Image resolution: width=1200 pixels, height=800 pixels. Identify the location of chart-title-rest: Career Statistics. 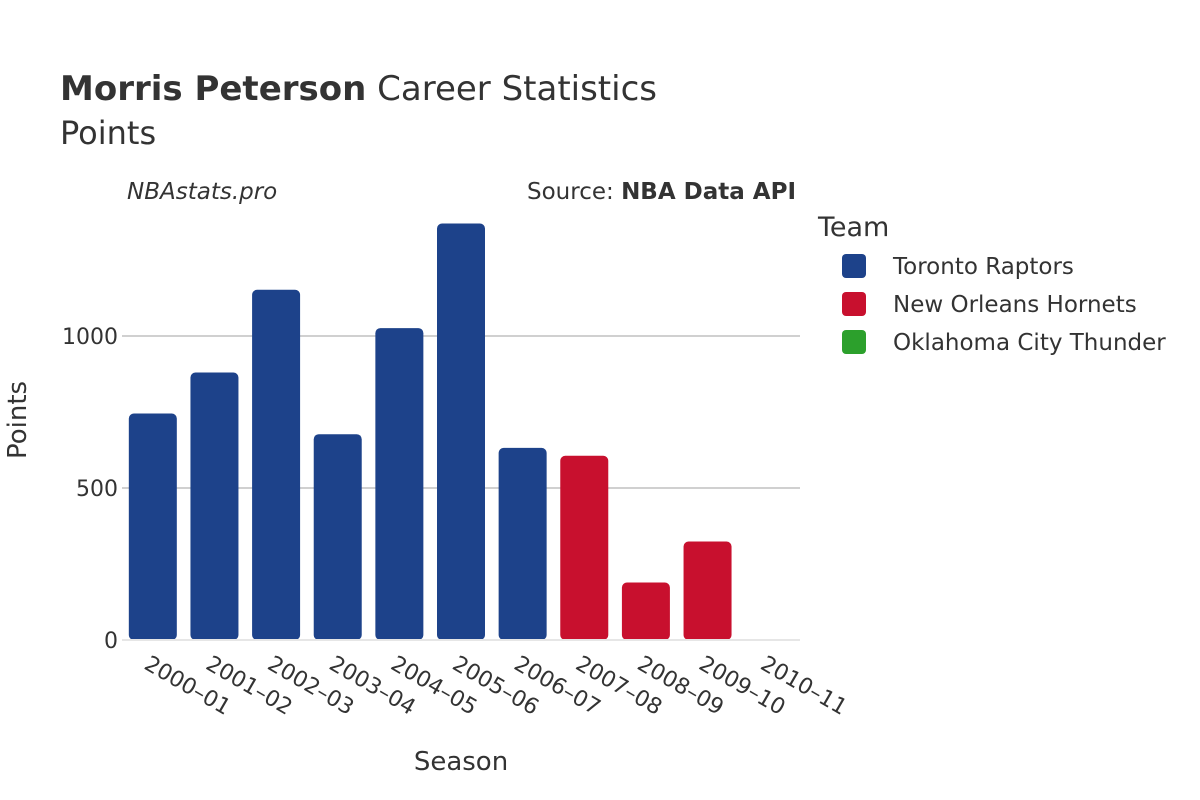
(511, 89).